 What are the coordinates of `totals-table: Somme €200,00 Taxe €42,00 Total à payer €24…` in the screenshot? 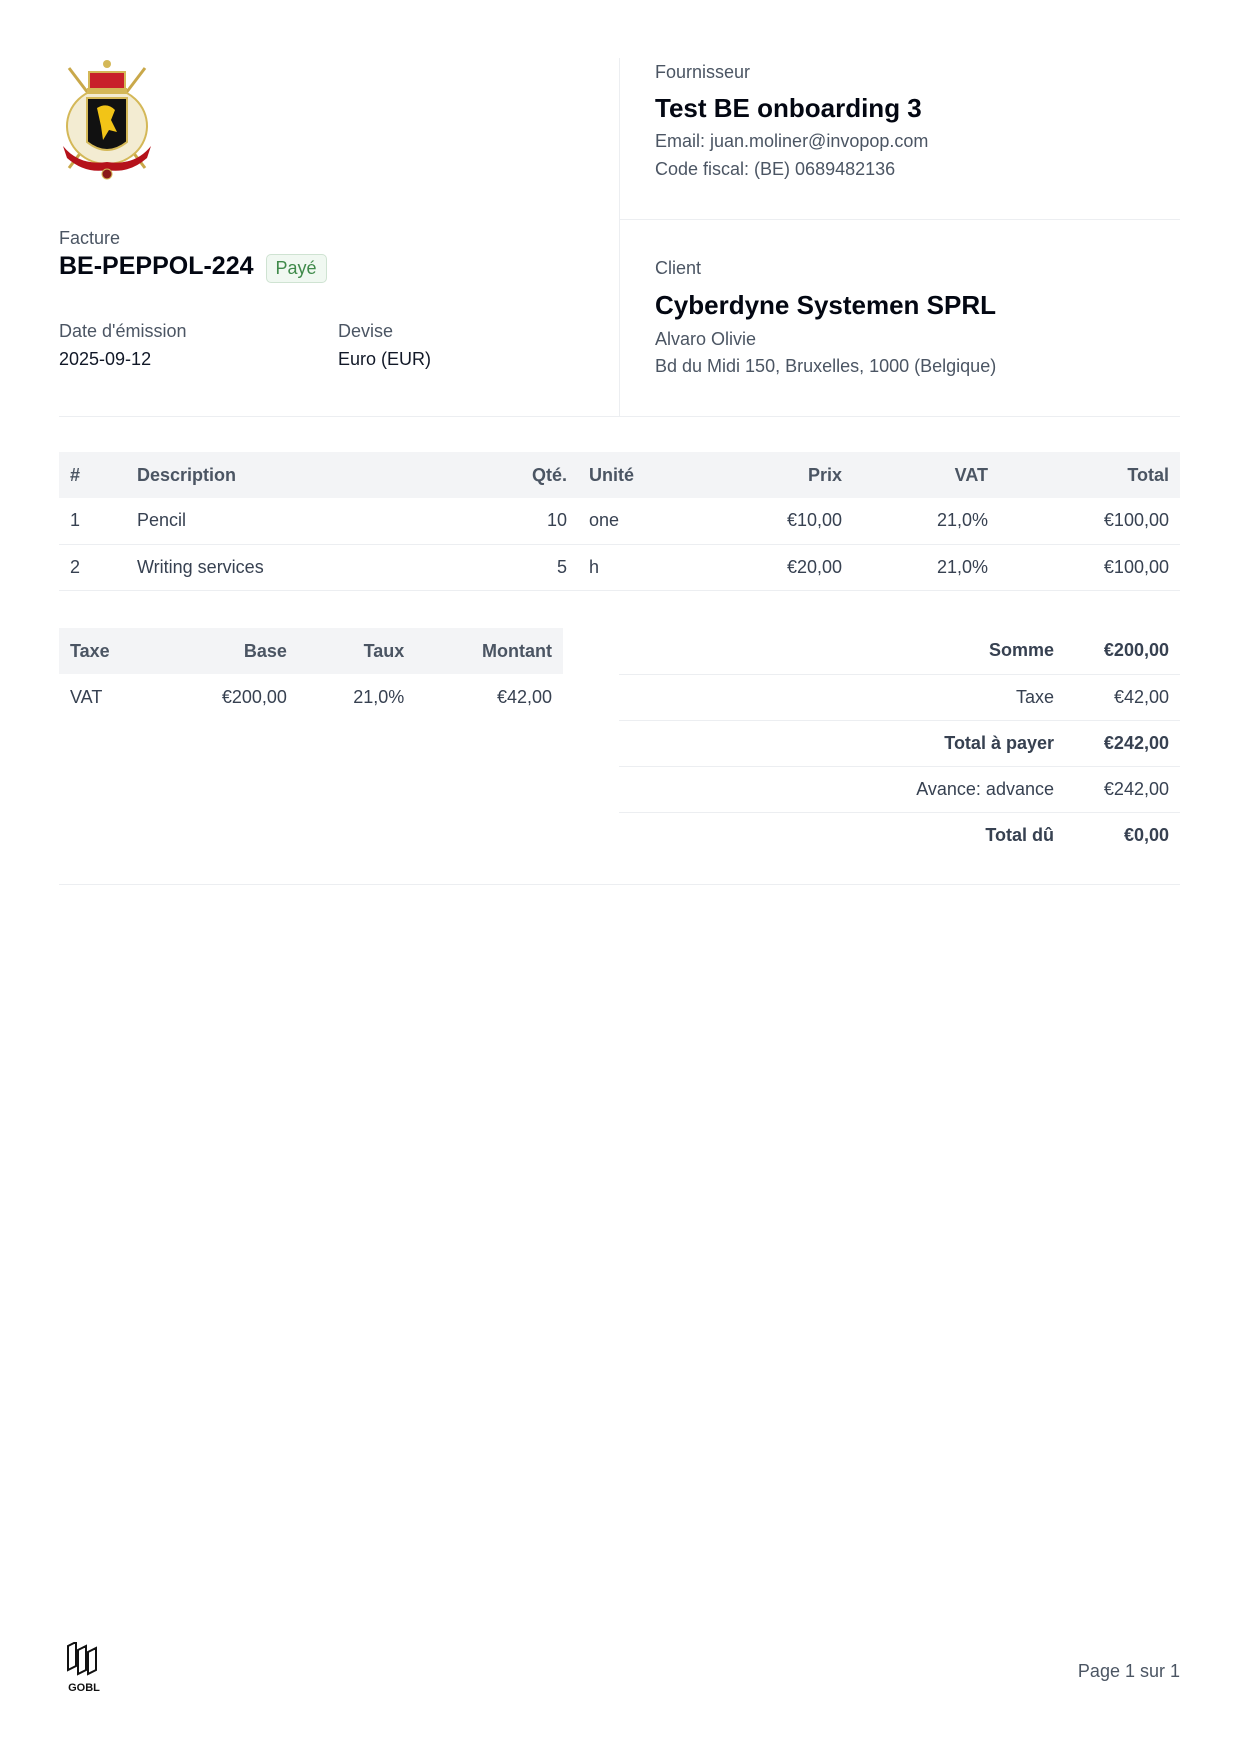 It's located at (899, 743).